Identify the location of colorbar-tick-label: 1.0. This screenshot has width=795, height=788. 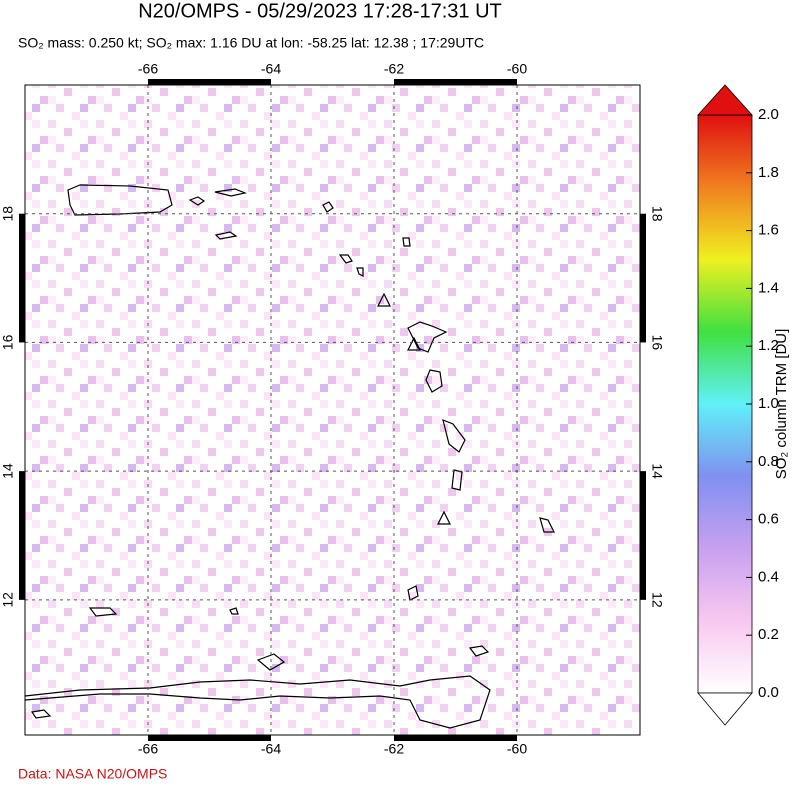
(768, 403).